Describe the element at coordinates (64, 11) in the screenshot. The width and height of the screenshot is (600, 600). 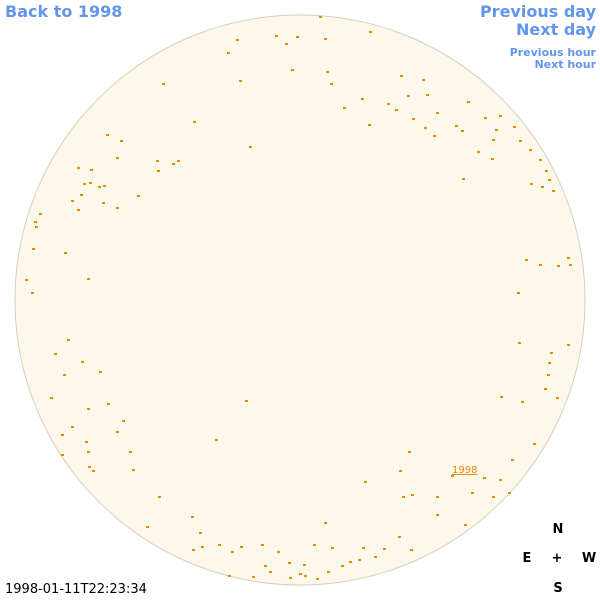
I see `back-link: Back to 1998` at that location.